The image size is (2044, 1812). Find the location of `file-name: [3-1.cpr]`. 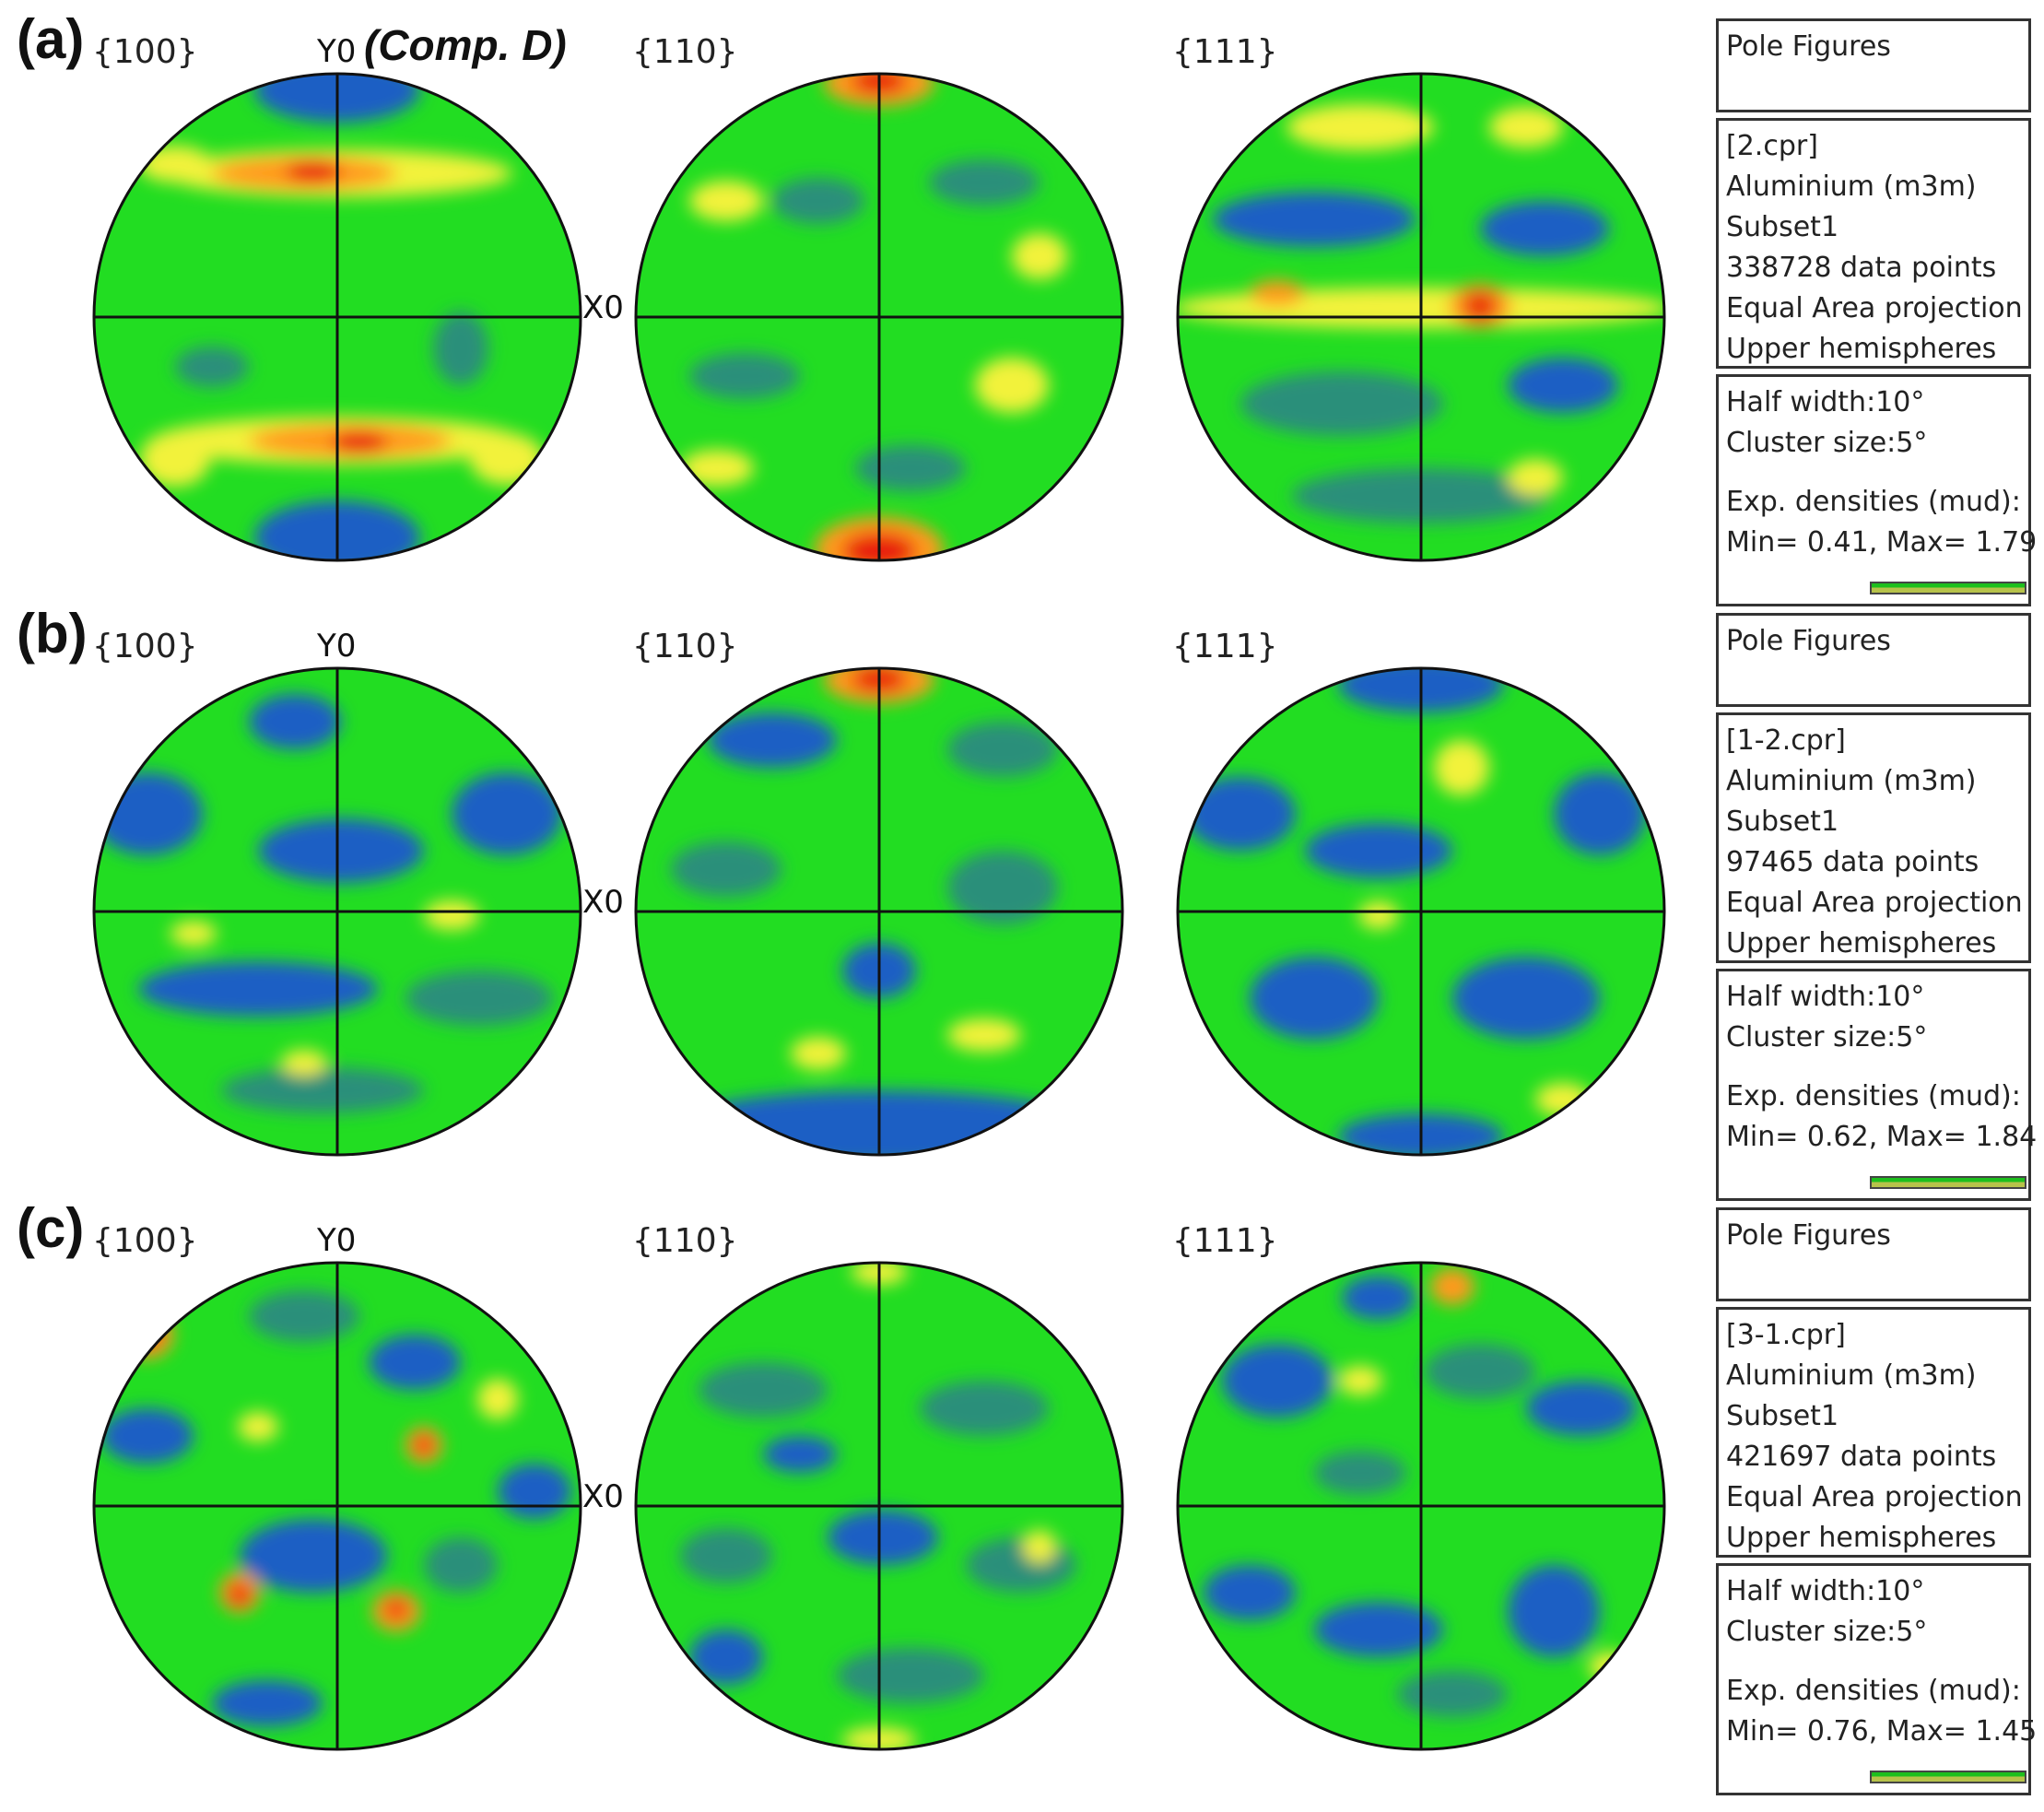

file-name: [3-1.cpr] is located at coordinates (1786, 1335).